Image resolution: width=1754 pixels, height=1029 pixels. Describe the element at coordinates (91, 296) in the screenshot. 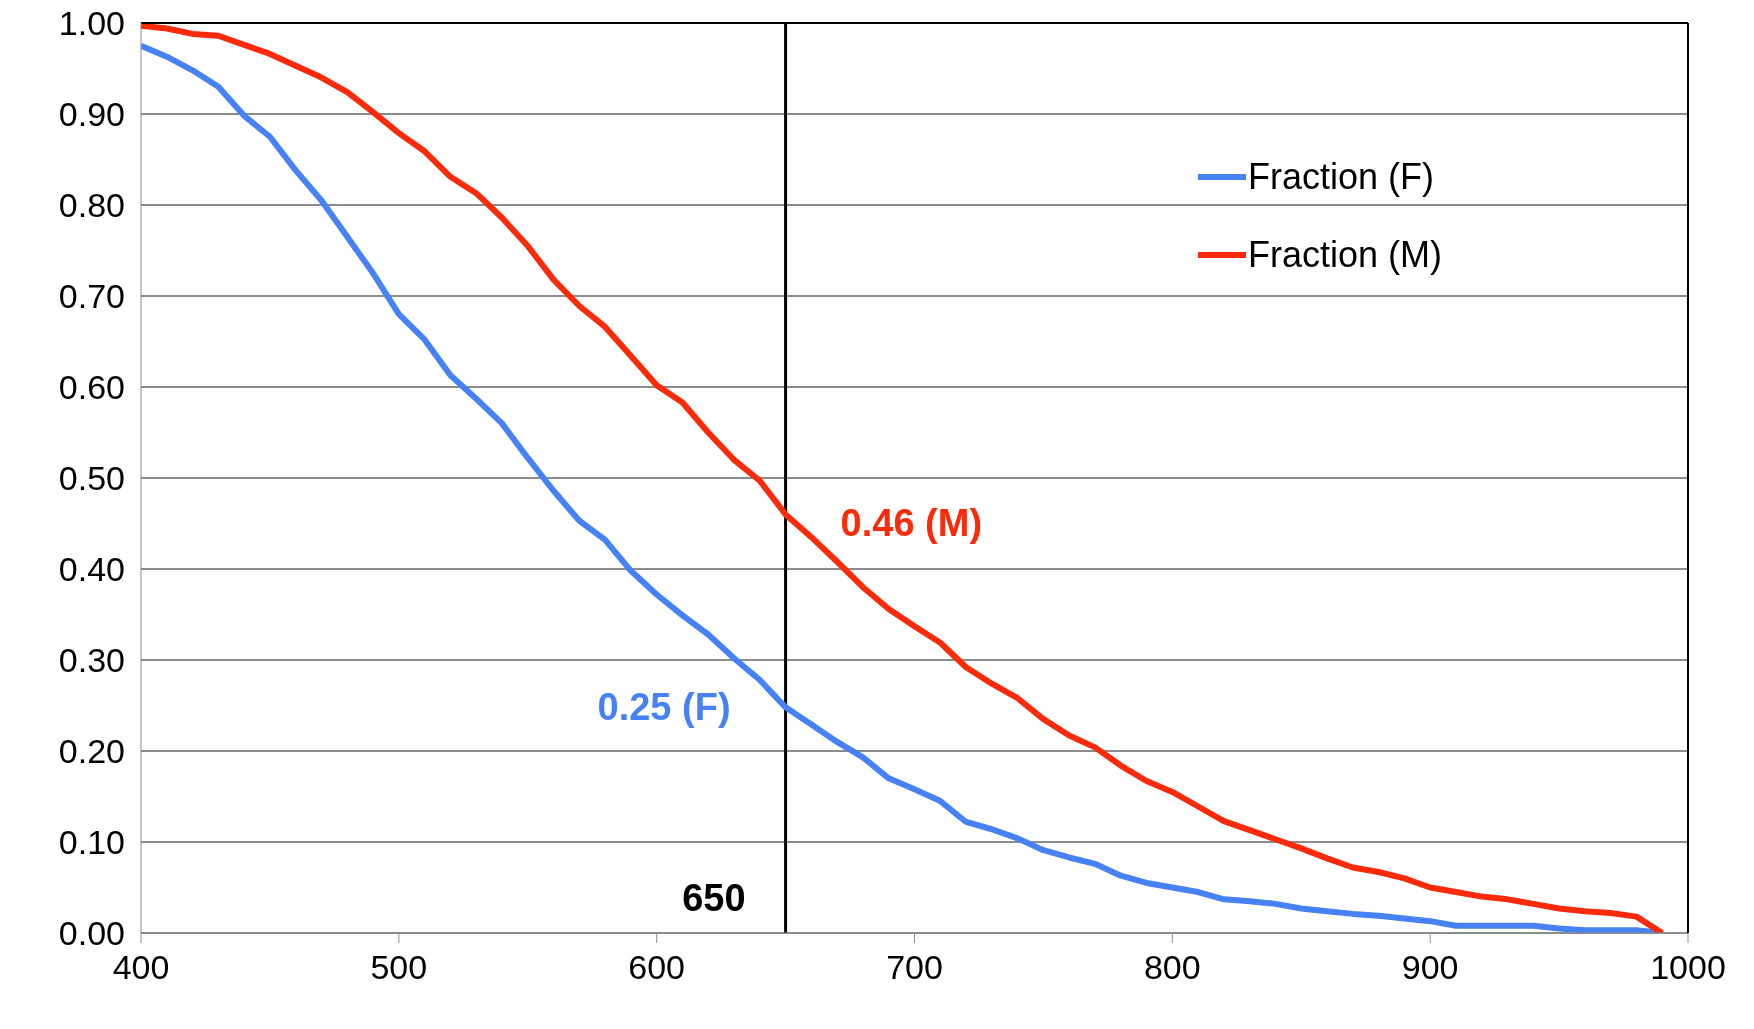

I see `y-tick-label: 0.70` at that location.